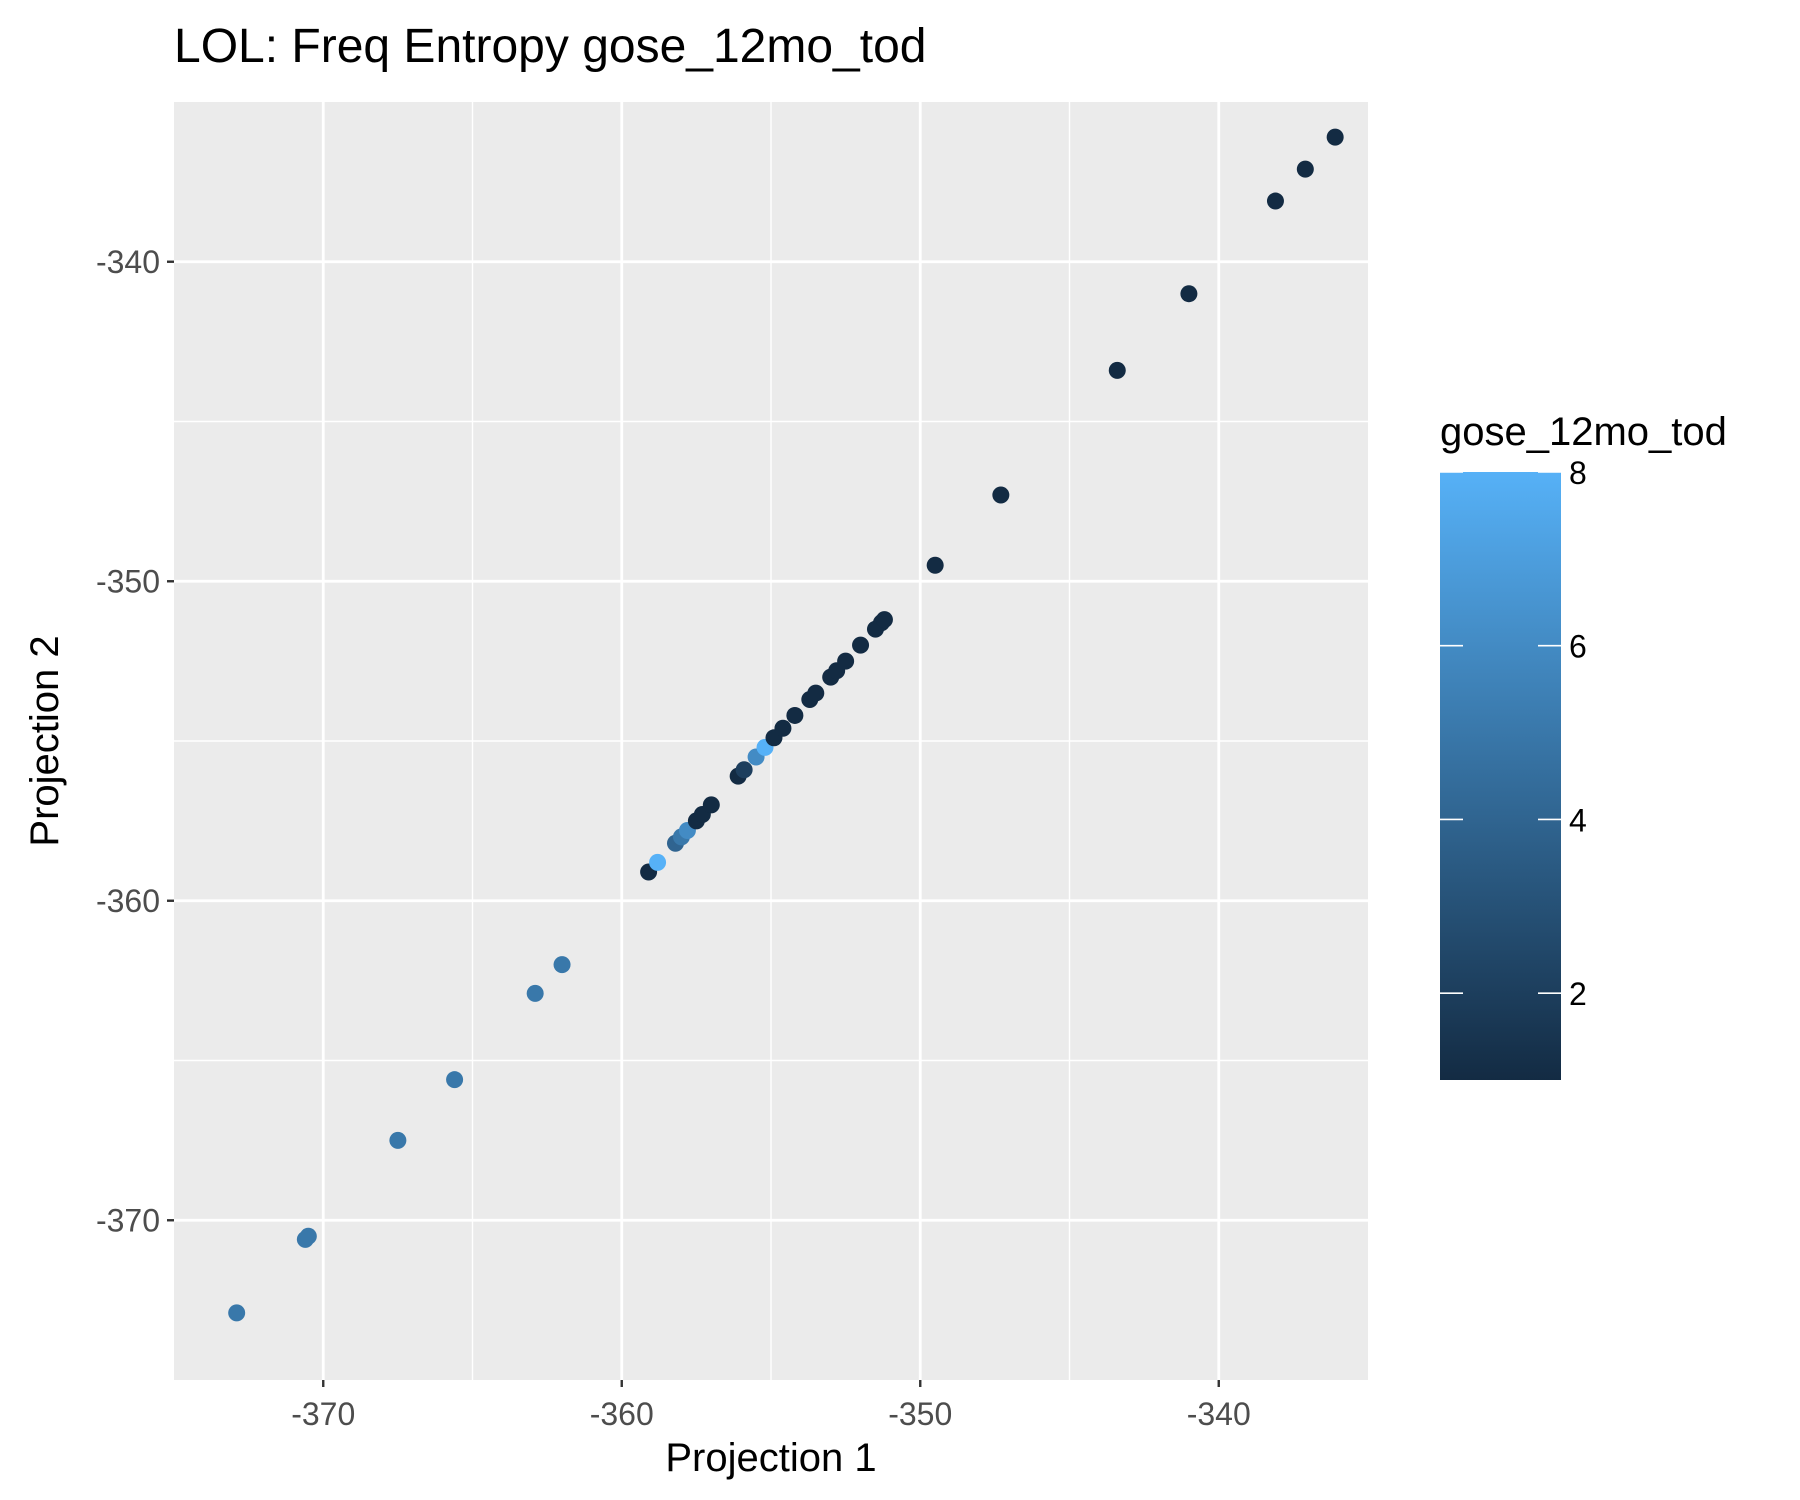 This screenshot has width=1800, height=1500. What do you see at coordinates (1578, 820) in the screenshot?
I see `colorbar-tick-label: 4` at bounding box center [1578, 820].